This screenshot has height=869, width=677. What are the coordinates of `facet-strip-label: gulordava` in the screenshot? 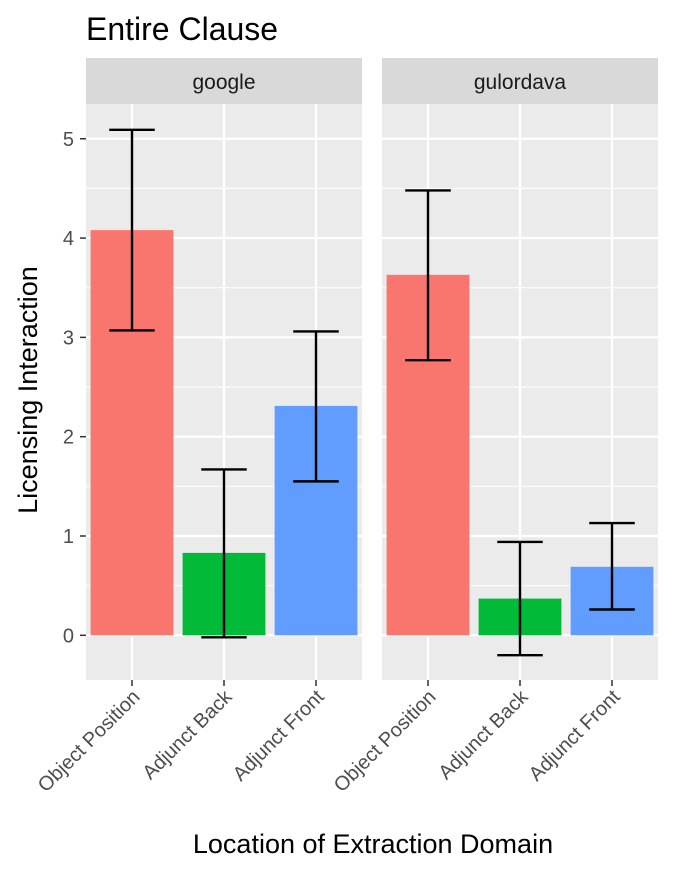 It's located at (520, 82).